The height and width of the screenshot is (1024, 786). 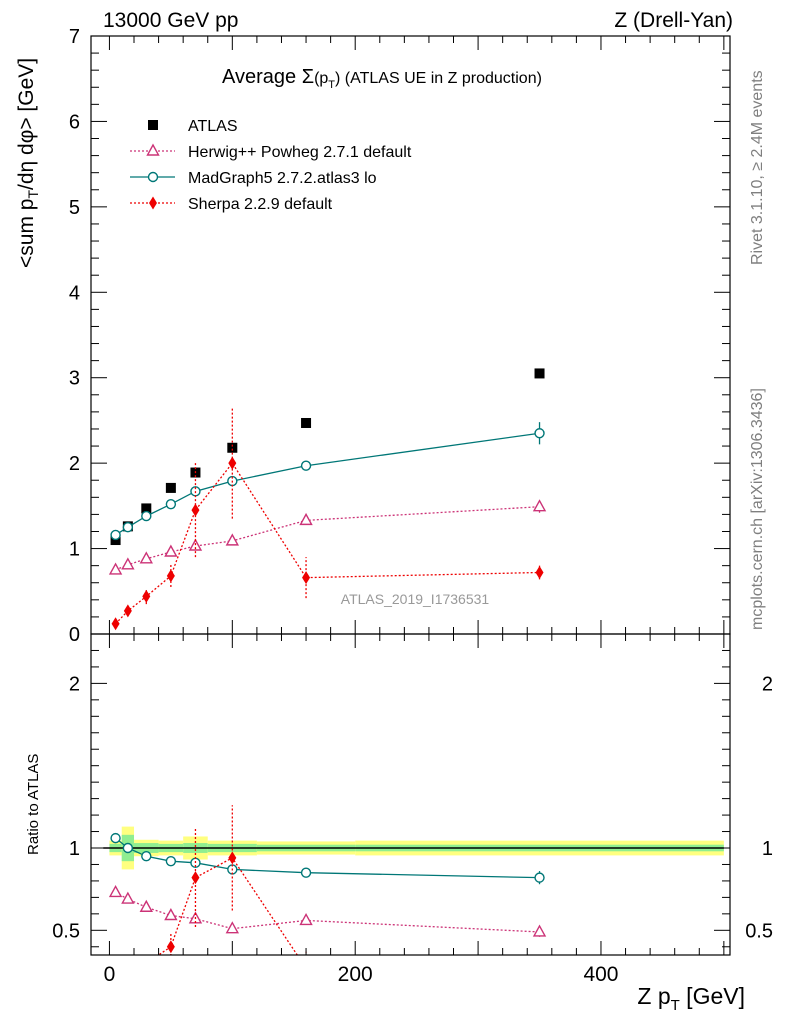 What do you see at coordinates (153, 149) in the screenshot?
I see `legend-marker-herwig` at bounding box center [153, 149].